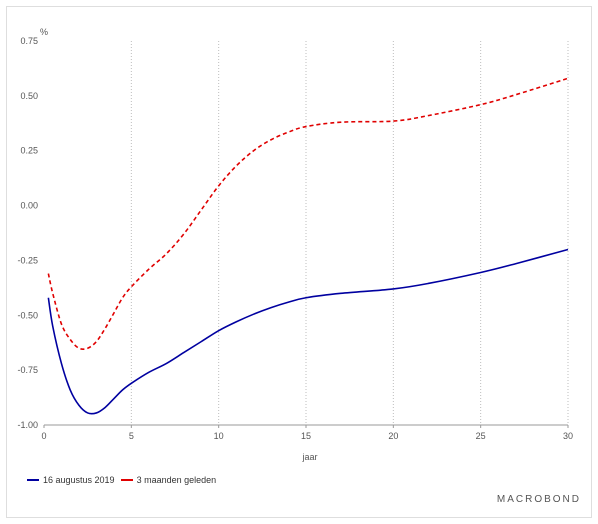 Image resolution: width=598 pixels, height=524 pixels. I want to click on legend-swatch-solid, so click(33, 480).